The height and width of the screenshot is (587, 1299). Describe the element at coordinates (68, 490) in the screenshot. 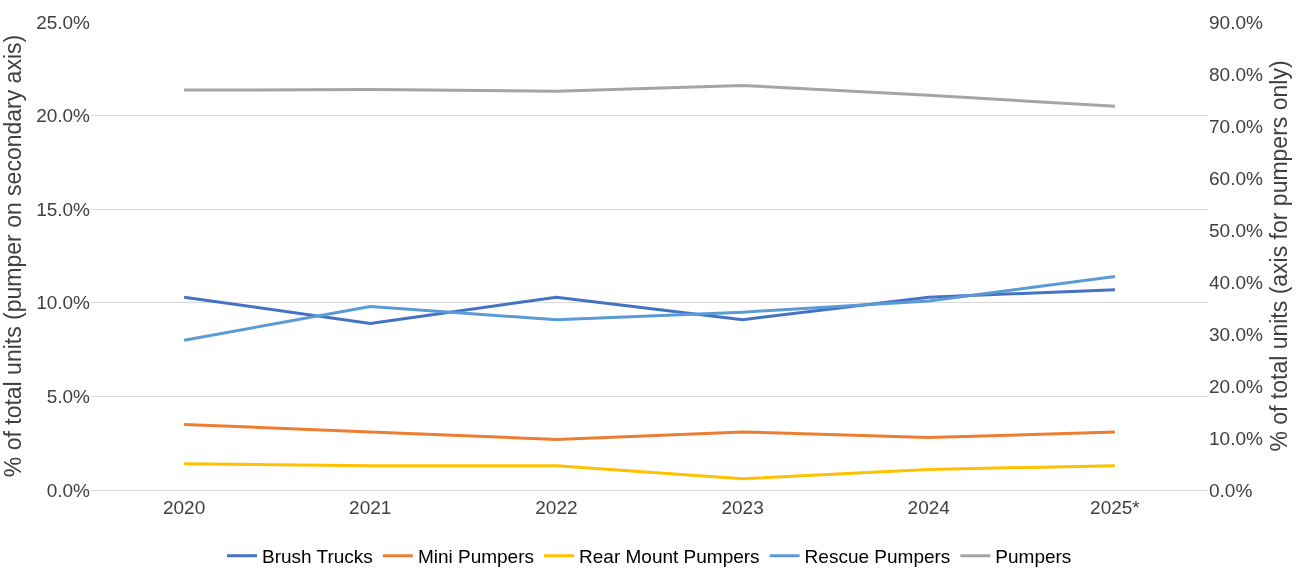

I see `y-tick-label: 0.0%` at that location.